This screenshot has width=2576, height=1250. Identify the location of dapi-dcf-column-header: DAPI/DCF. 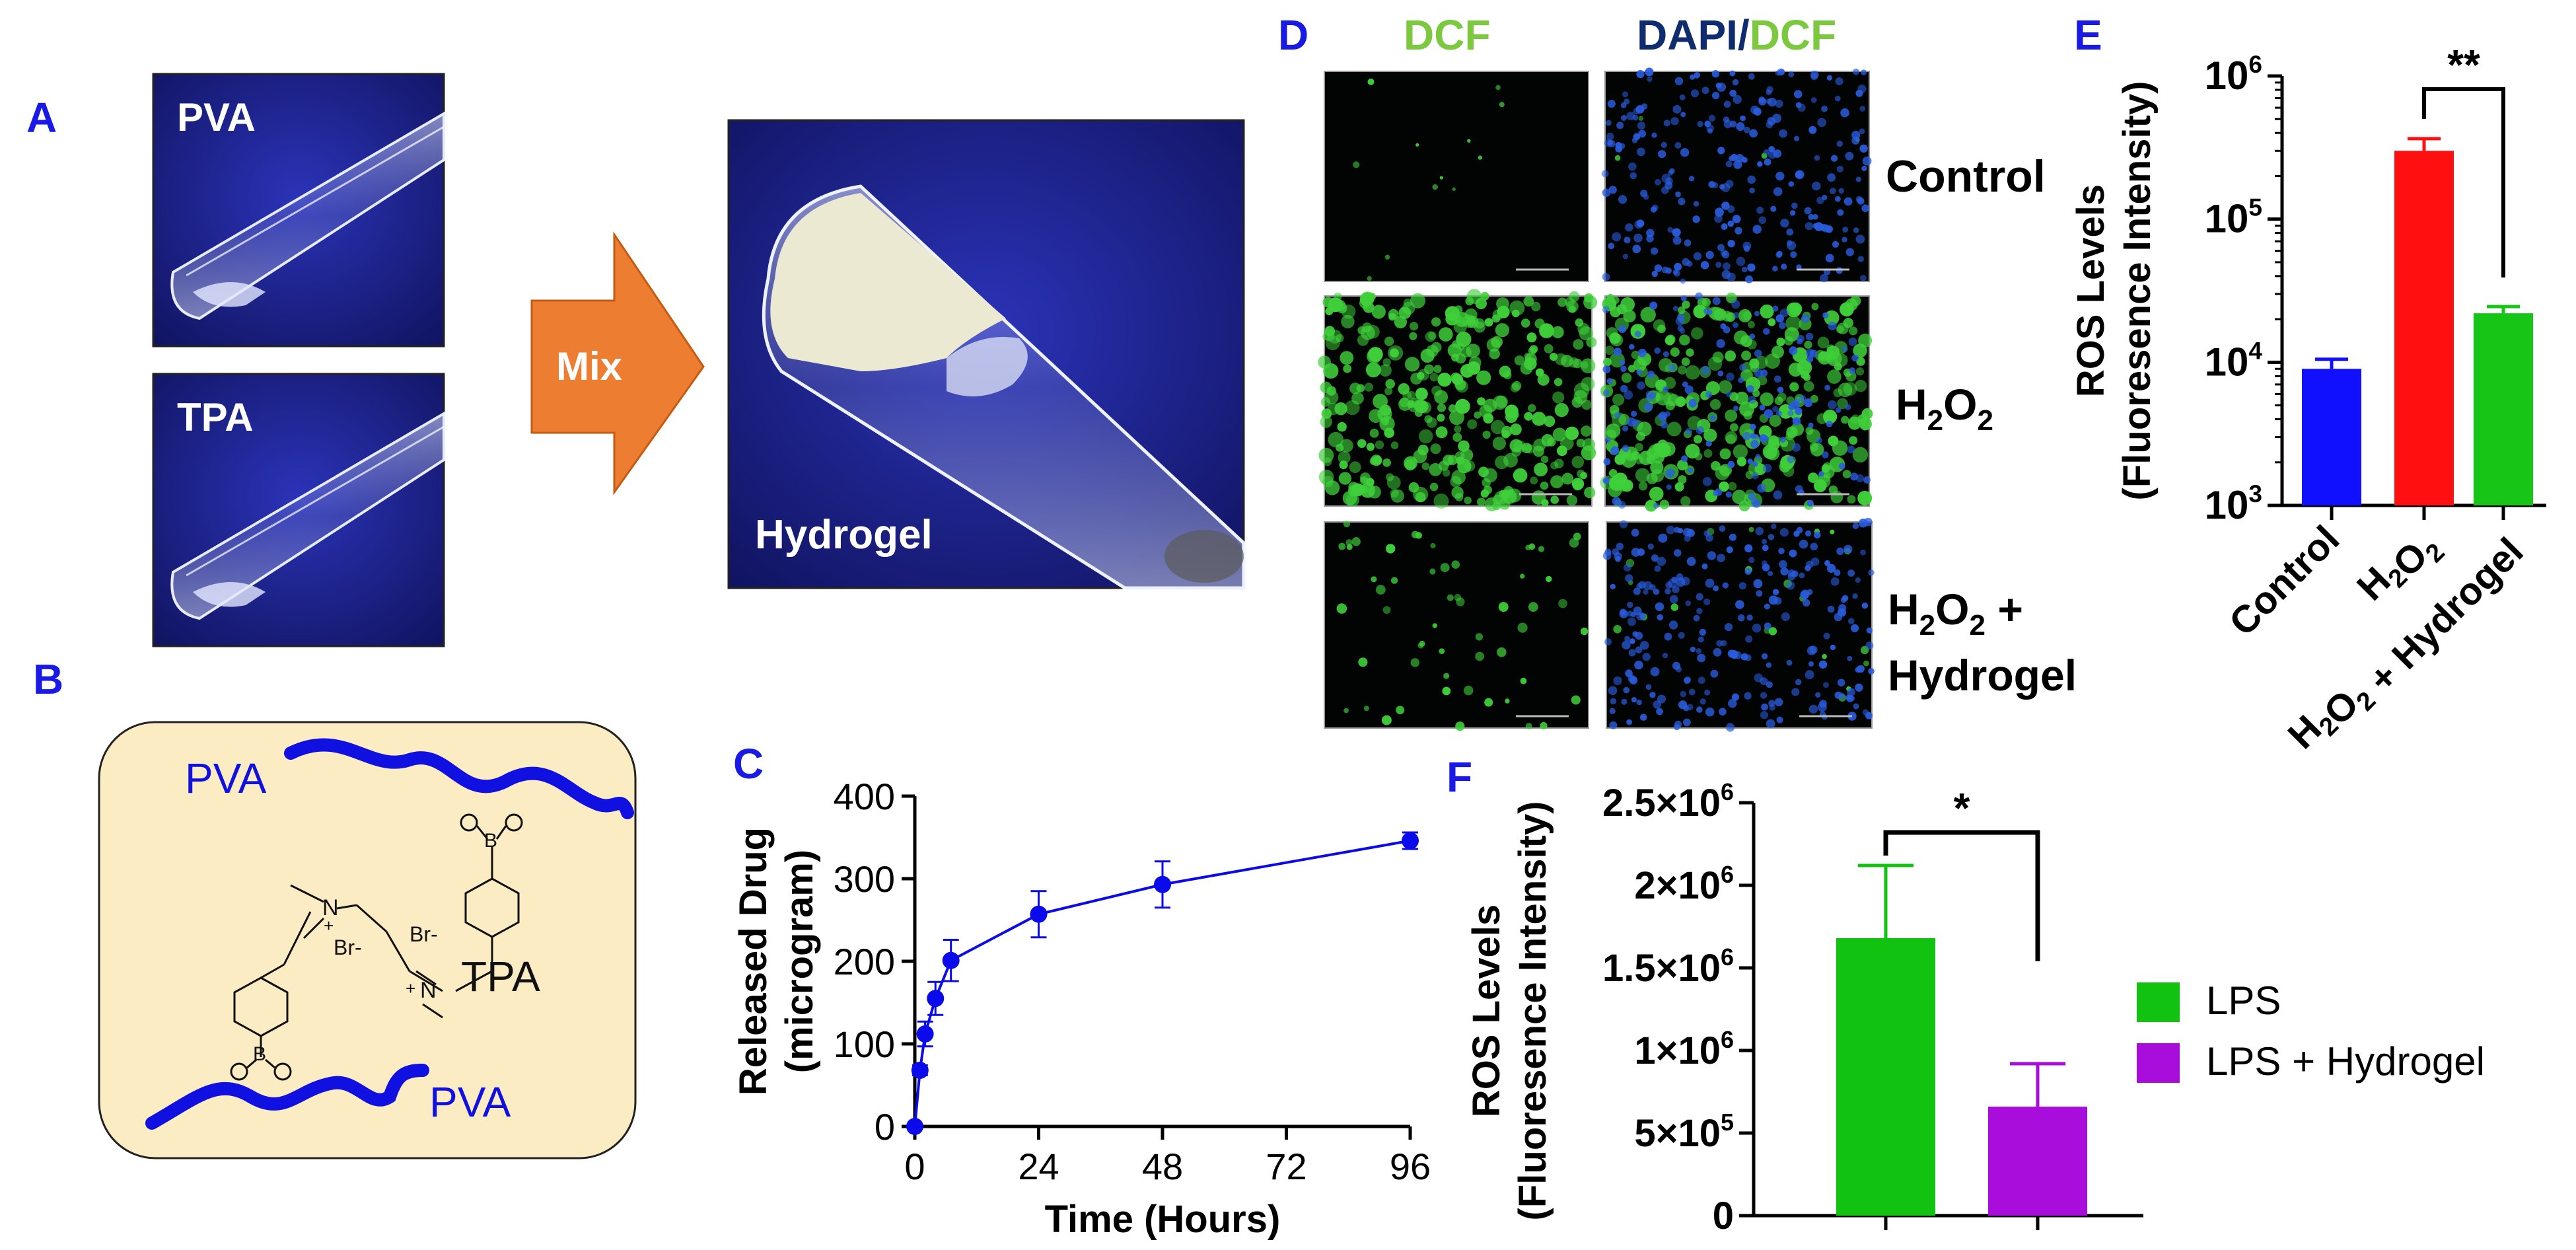
(1737, 35).